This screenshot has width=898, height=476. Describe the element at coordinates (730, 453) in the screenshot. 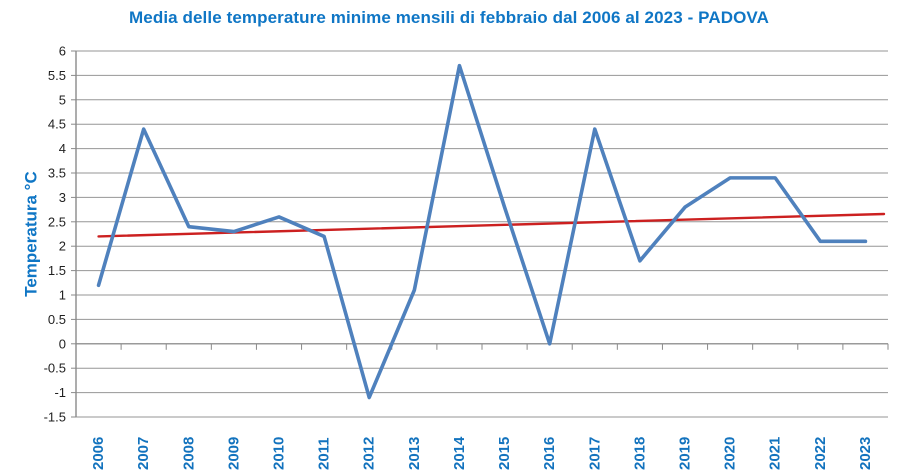

I see `x-category-label: 2020` at that location.